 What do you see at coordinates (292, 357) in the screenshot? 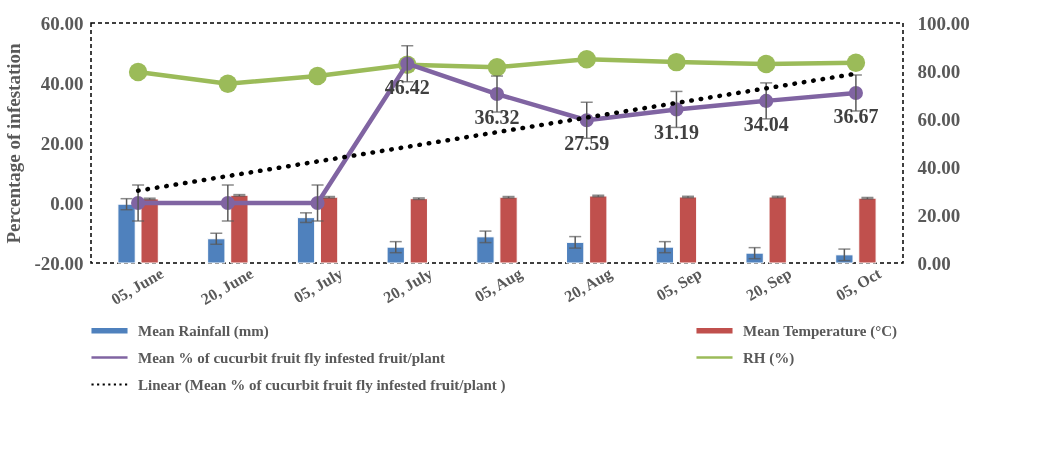
I see `legend-label: Mean % of cucurbit fruit fly infested fruit/plant` at bounding box center [292, 357].